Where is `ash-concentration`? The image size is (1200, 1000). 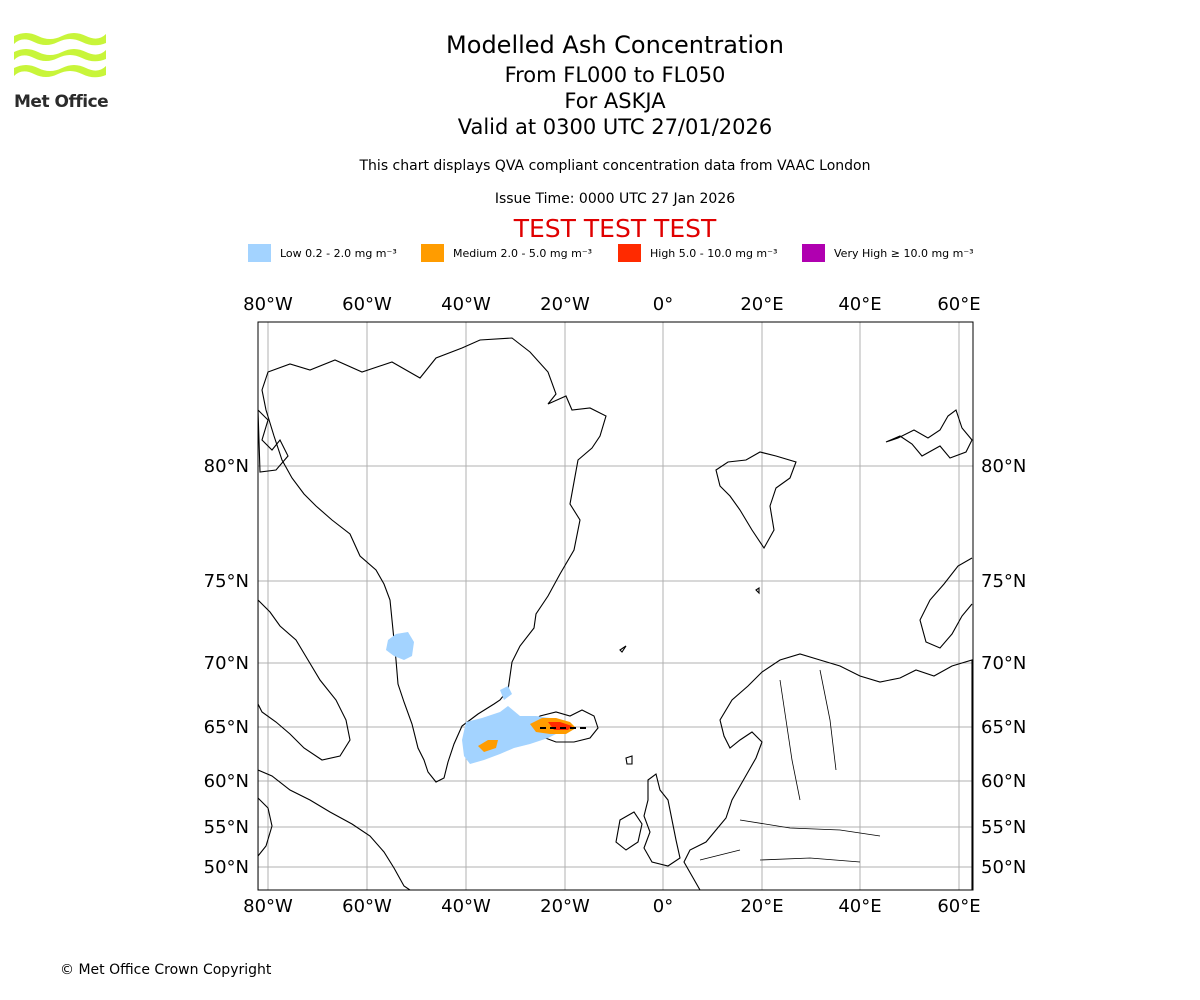 ash-concentration is located at coordinates (486, 698).